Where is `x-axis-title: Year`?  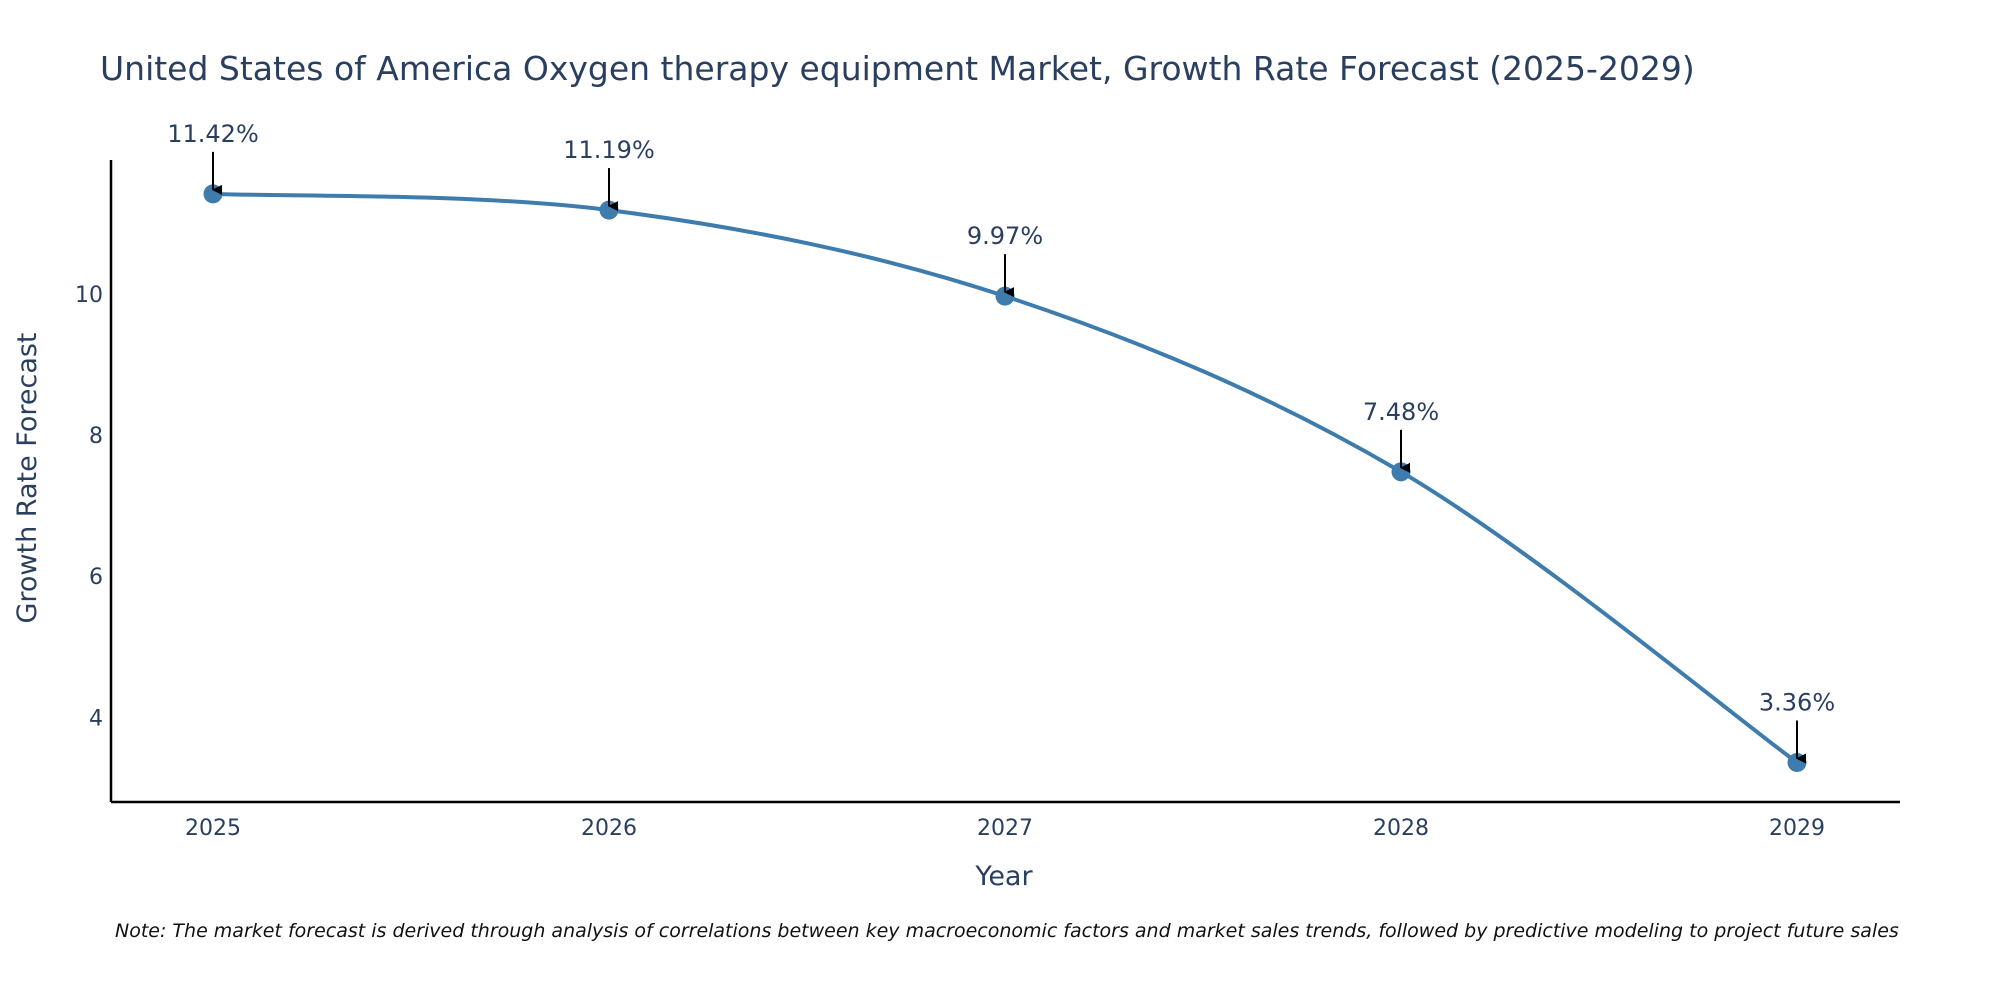 x-axis-title: Year is located at coordinates (1003, 876).